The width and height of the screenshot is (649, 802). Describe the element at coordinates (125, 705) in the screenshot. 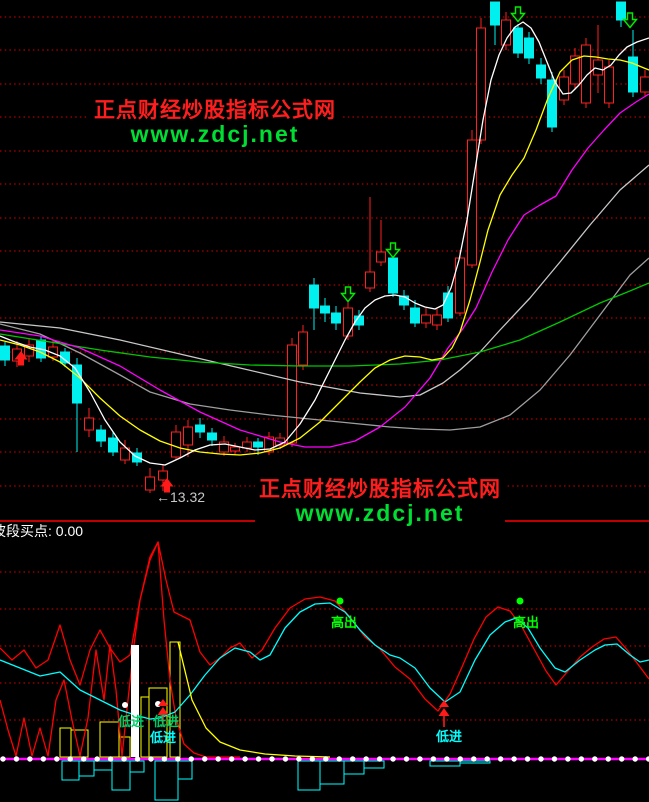

I see `white-dot` at that location.